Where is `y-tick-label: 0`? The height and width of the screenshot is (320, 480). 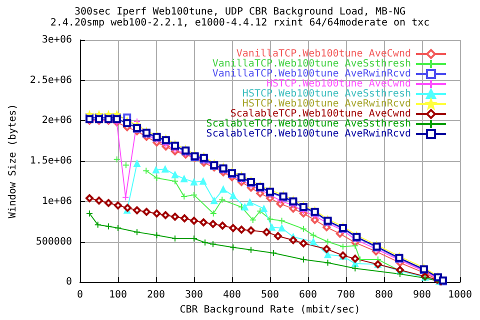 y-tick-label: 0 is located at coordinates (69, 282).